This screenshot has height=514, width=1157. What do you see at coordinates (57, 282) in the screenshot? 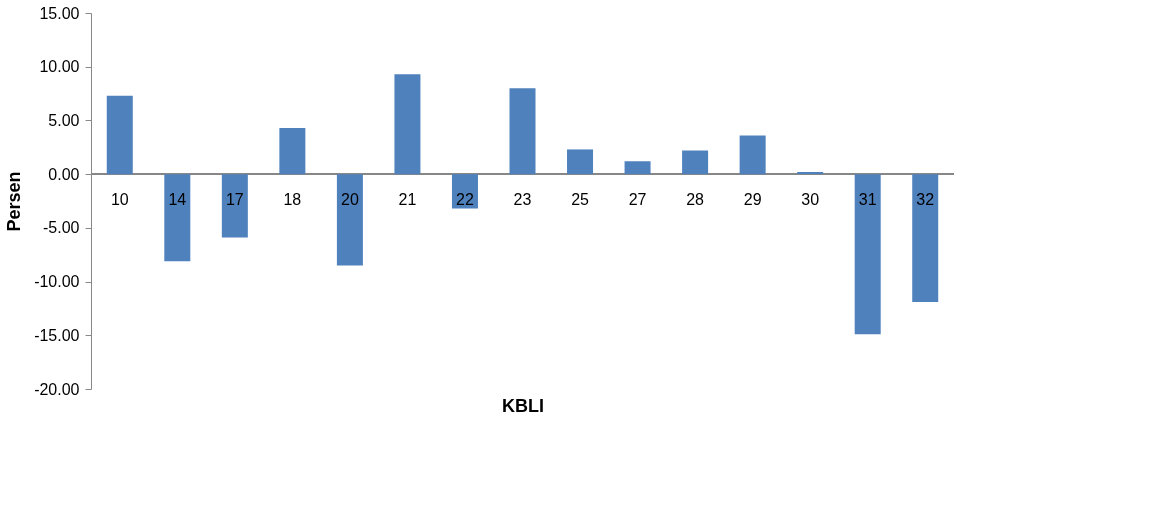
I see `y-tick-label: -10.00` at bounding box center [57, 282].